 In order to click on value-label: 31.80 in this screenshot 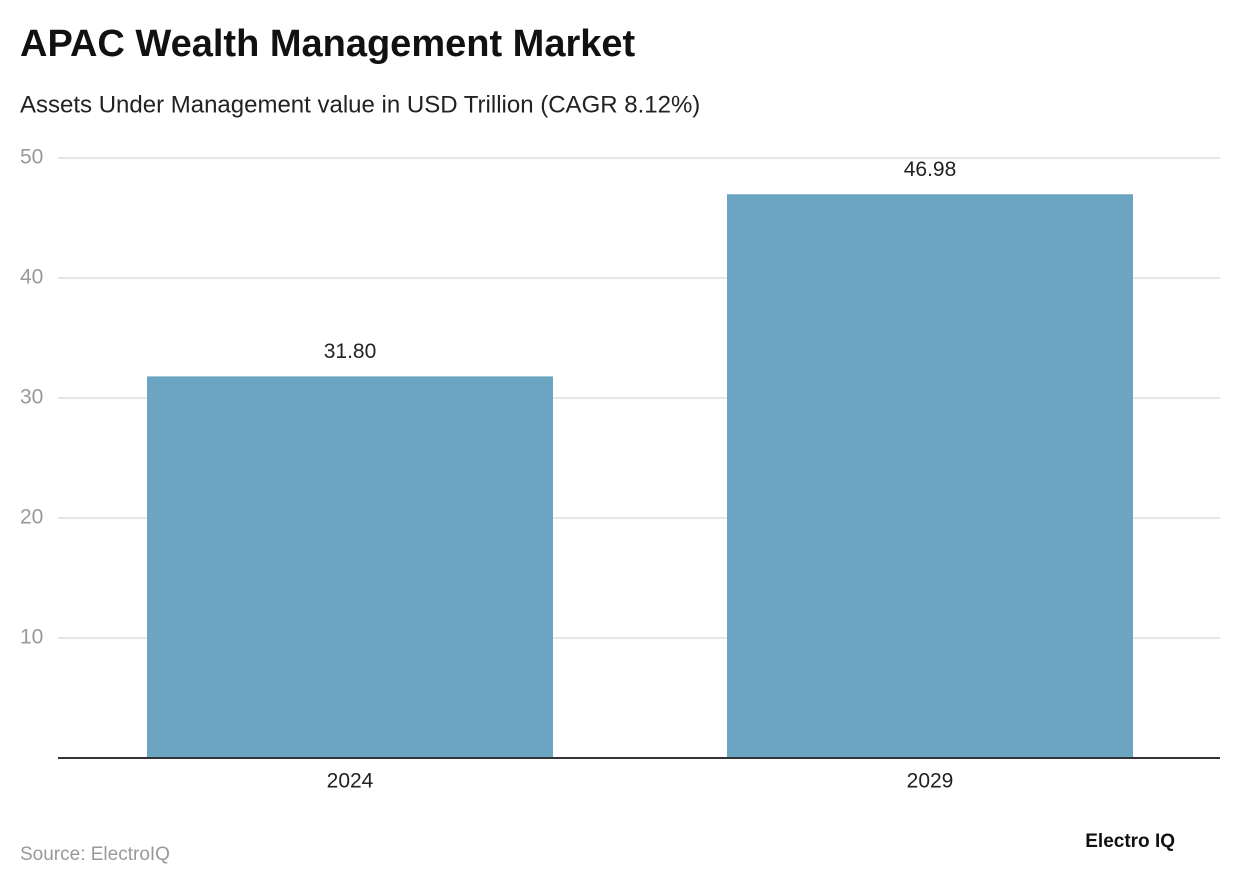, I will do `click(350, 351)`.